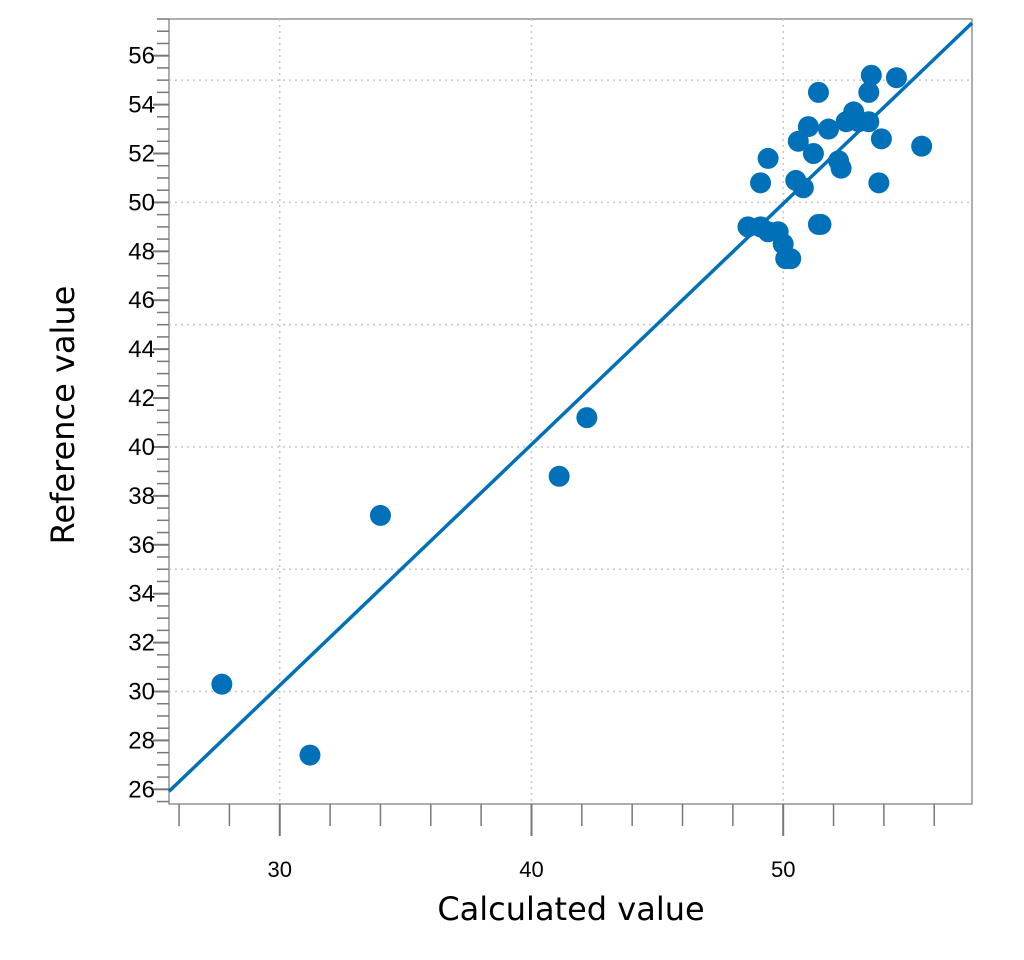  What do you see at coordinates (141, 545) in the screenshot?
I see `y-tick-label: 36` at bounding box center [141, 545].